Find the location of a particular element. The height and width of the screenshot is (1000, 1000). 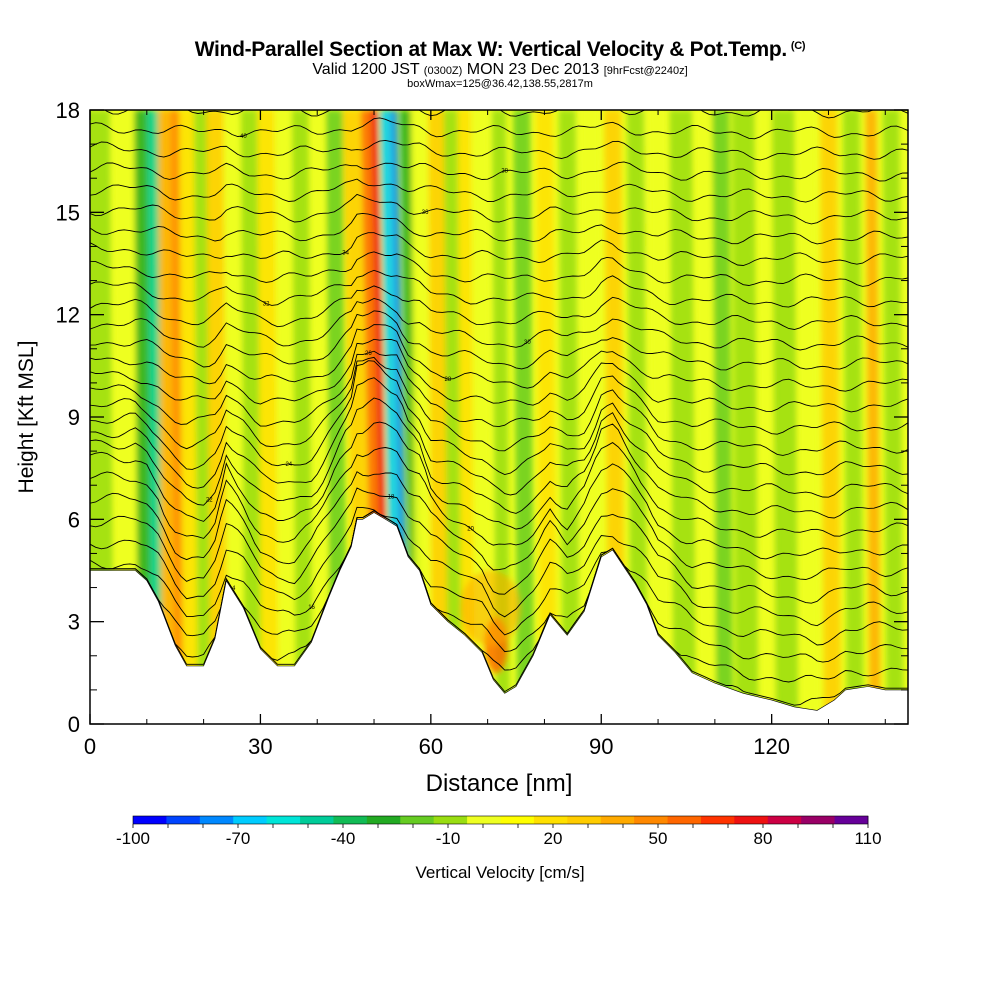

colorbar: -100 -70 -40 -10 20 50 80 110 is located at coordinates (499, 831).